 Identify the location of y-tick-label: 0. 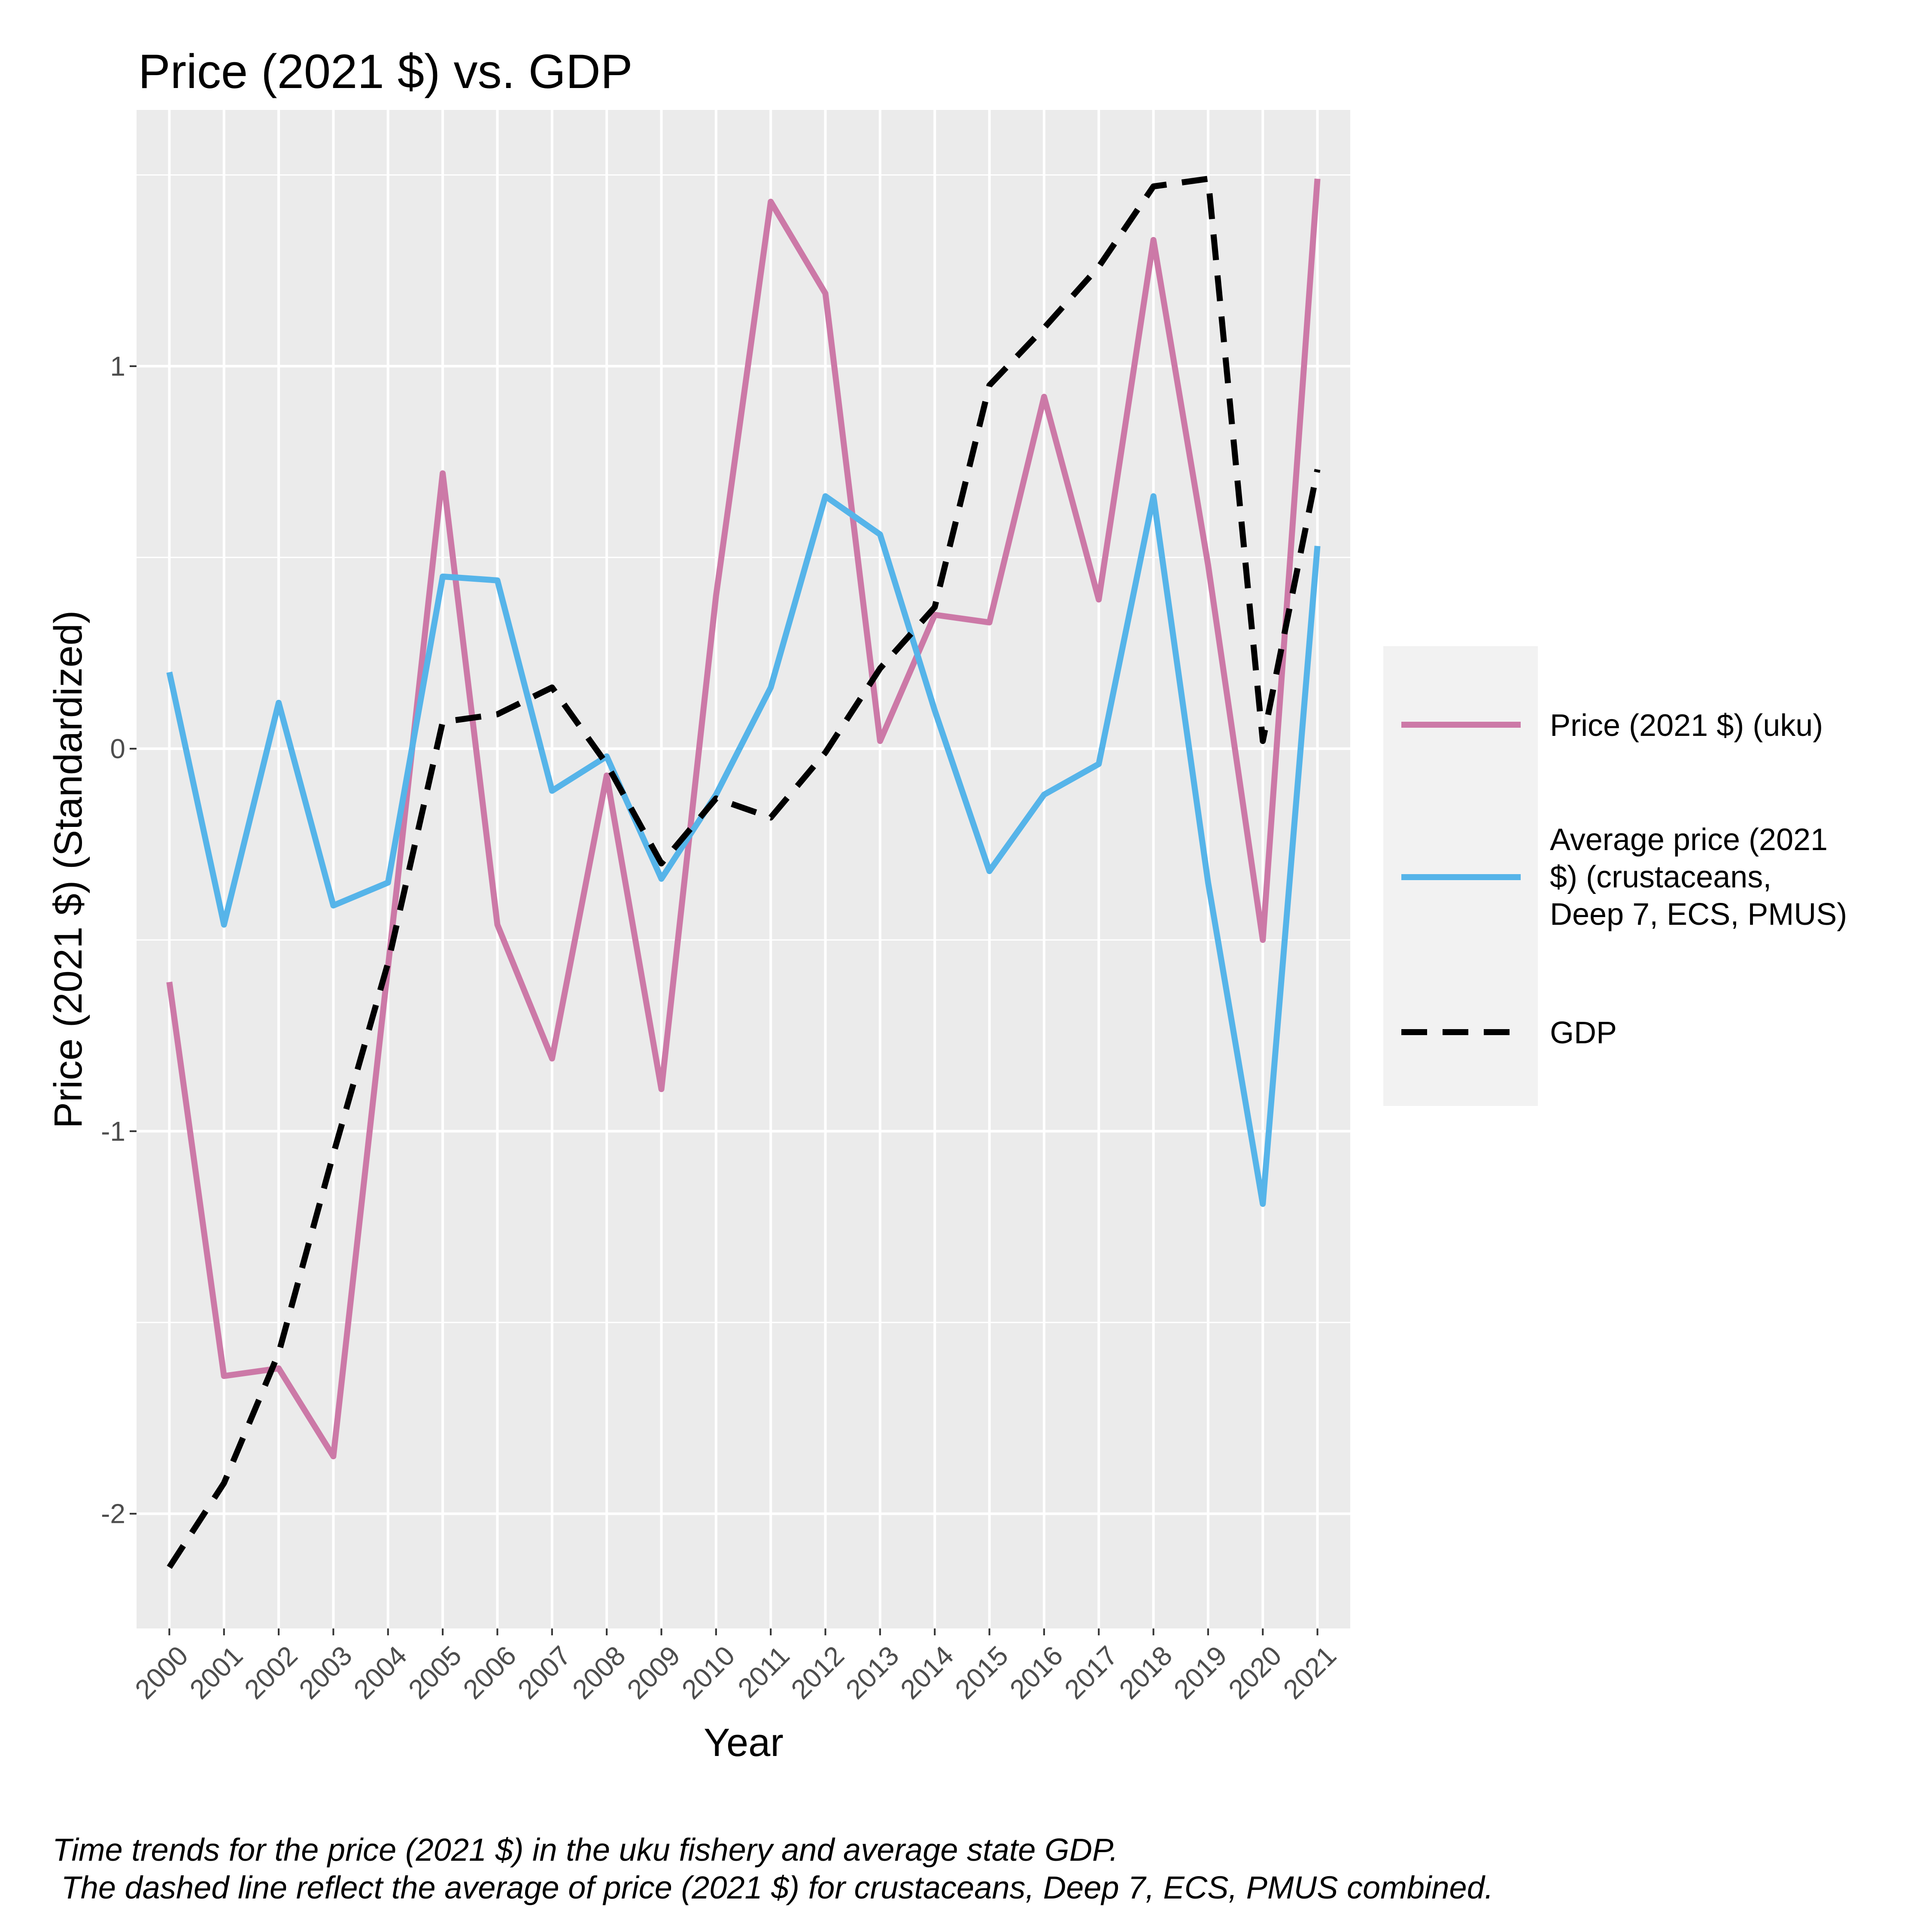
(117, 748).